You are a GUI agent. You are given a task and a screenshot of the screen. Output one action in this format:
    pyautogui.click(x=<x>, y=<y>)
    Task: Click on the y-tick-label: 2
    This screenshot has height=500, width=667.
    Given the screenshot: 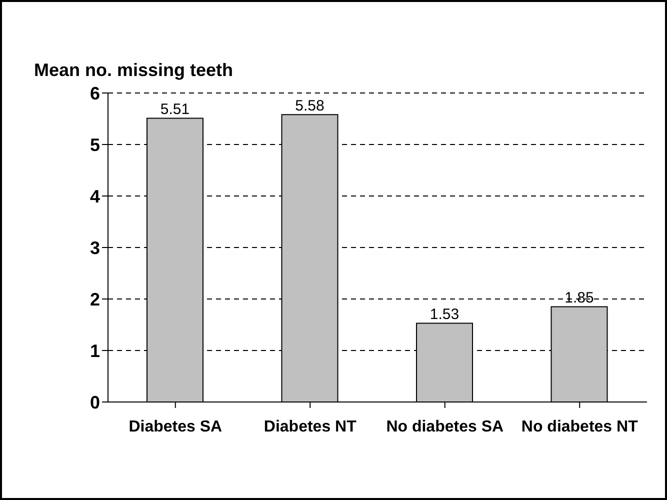 What is the action you would take?
    pyautogui.click(x=95, y=299)
    